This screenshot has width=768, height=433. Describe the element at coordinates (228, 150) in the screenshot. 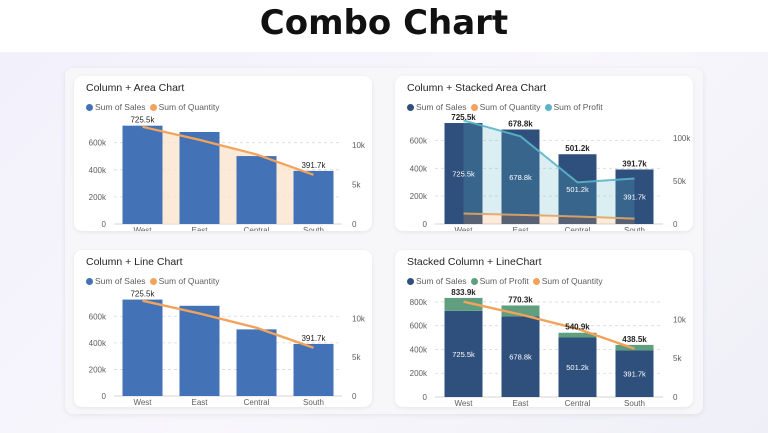

I see `area-line-quantity` at that location.